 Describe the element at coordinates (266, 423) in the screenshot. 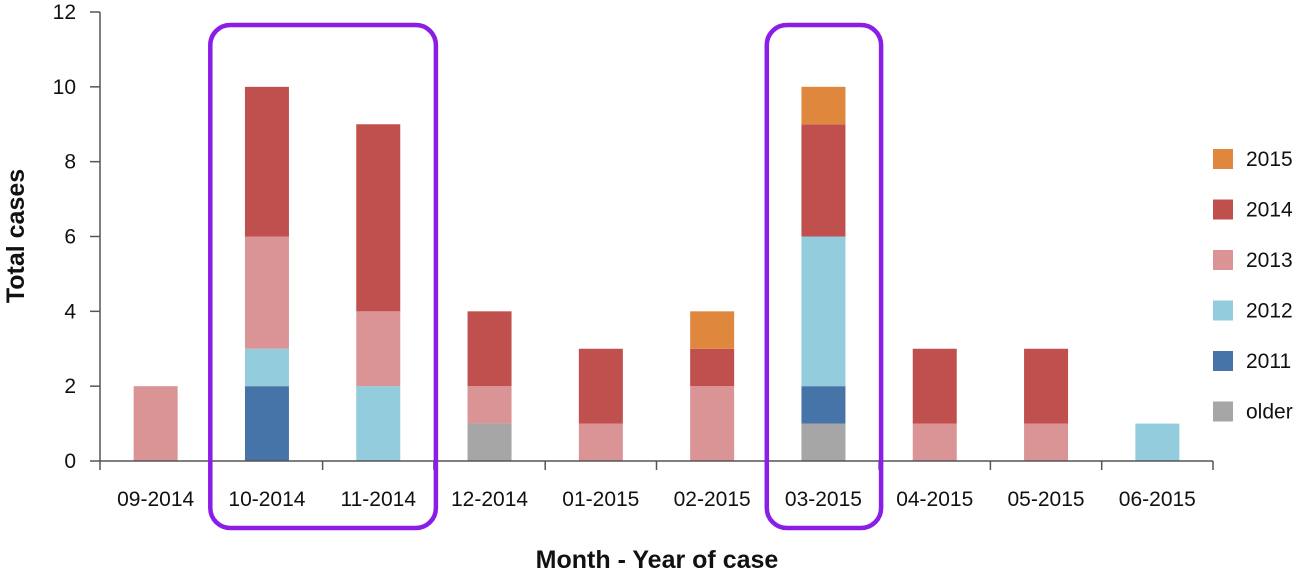

I see `bar-segment-2011-10-2014` at that location.